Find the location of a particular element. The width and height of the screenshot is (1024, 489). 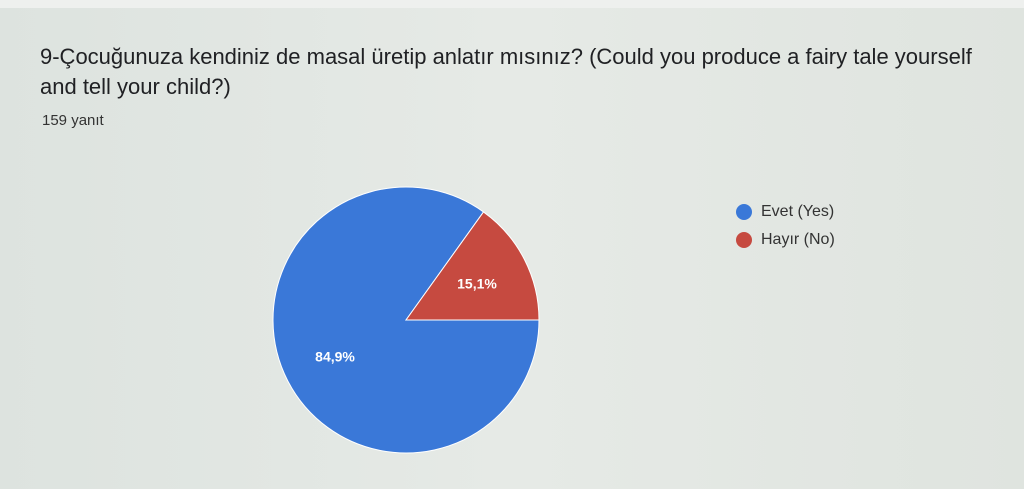

legend-item-yes: Evet (Yes) is located at coordinates (785, 212).